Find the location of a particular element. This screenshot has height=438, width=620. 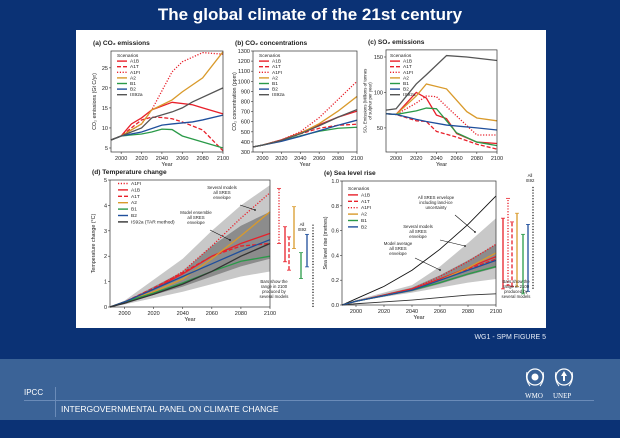

y-tick-label-e: 0.6 is located at coordinates (335, 232).